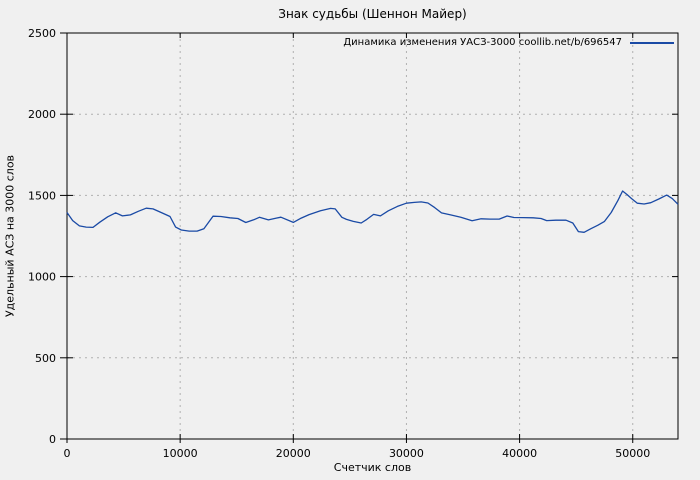  What do you see at coordinates (52, 439) in the screenshot?
I see `y-tick-label: 0` at bounding box center [52, 439].